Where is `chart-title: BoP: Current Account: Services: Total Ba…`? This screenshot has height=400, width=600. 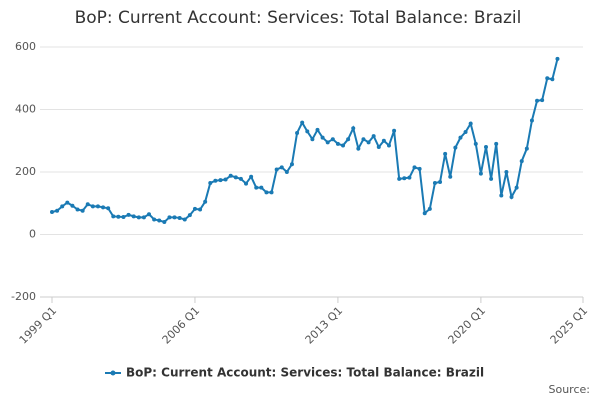 chart-title: BoP: Current Account: Services: Total Ba… is located at coordinates (298, 18).